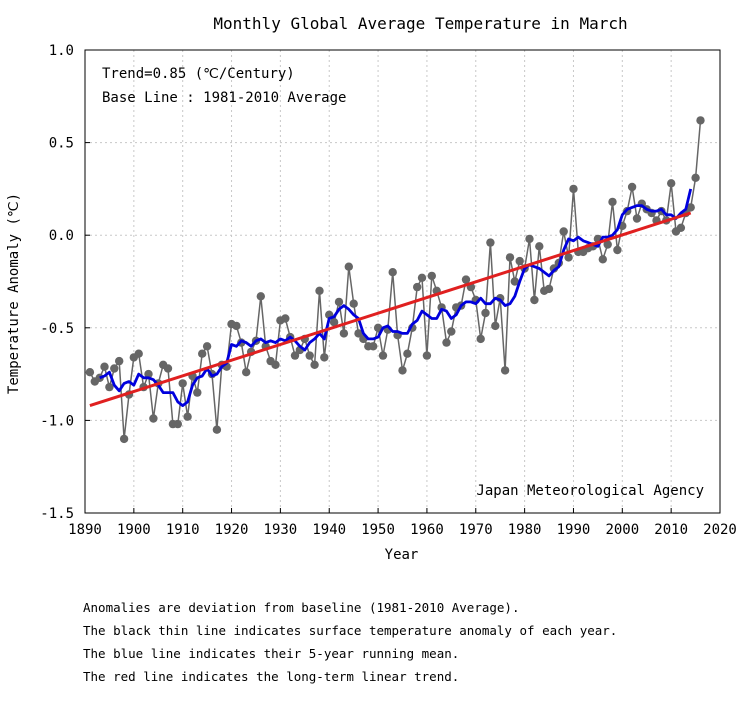 This screenshot has height=703, width=750. I want to click on x-tick-label: 2020, so click(720, 530).